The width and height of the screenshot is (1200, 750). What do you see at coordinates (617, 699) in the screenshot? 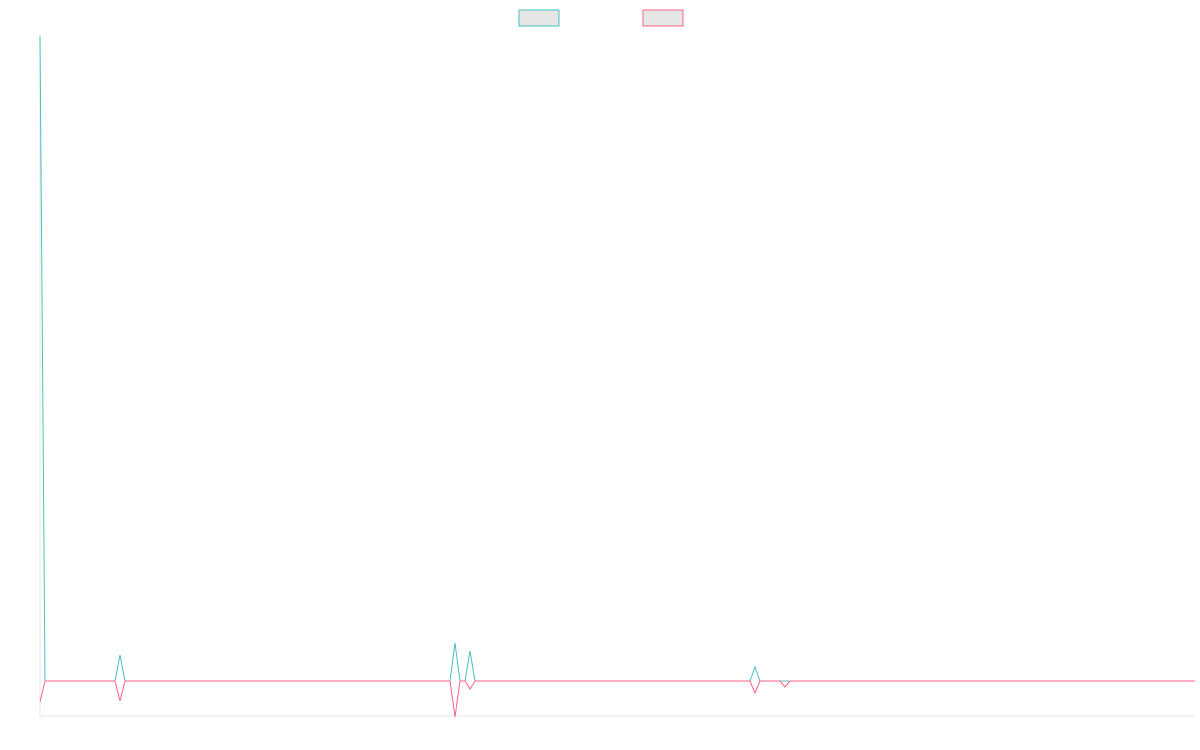
I see `series-line` at bounding box center [617, 699].